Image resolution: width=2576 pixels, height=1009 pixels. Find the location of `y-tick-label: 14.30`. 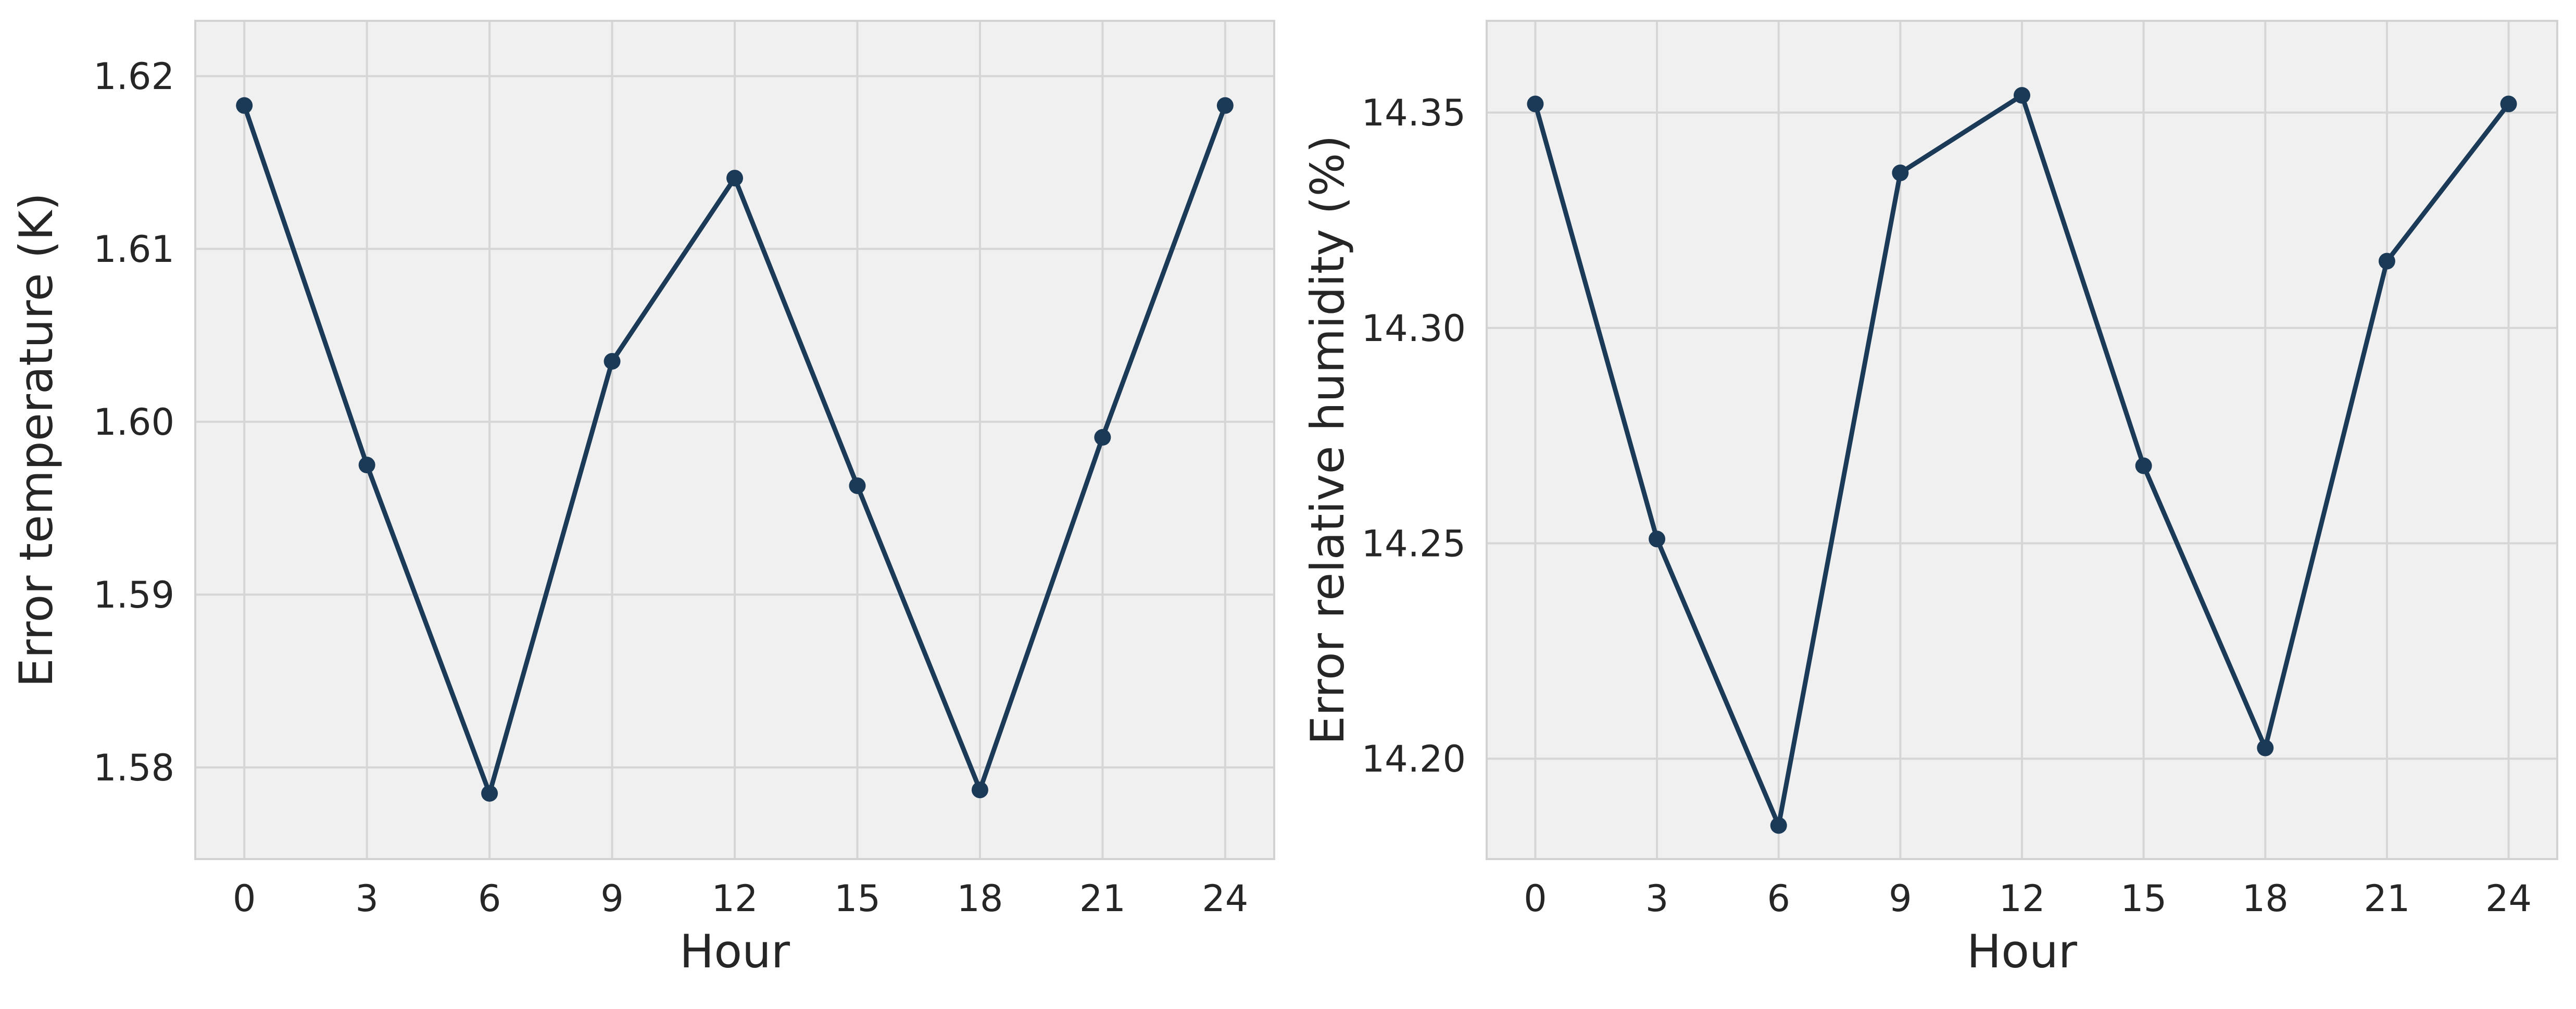

y-tick-label: 14.30 is located at coordinates (1414, 328).